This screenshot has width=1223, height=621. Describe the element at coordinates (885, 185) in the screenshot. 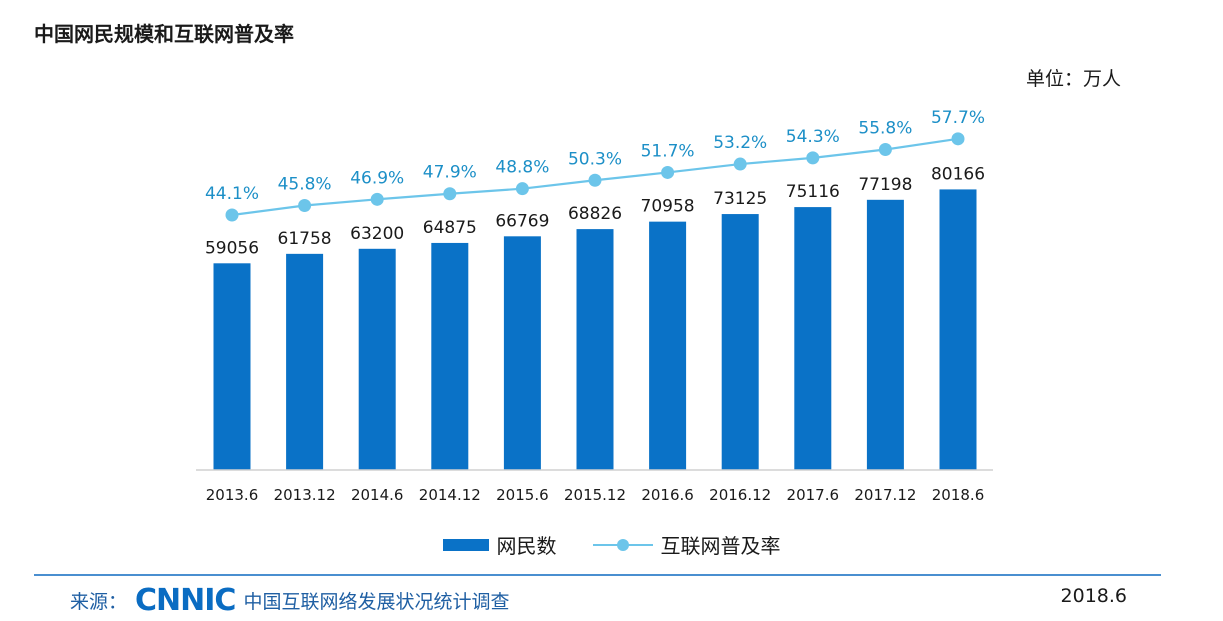

I see `bar-value-label: 77198` at that location.